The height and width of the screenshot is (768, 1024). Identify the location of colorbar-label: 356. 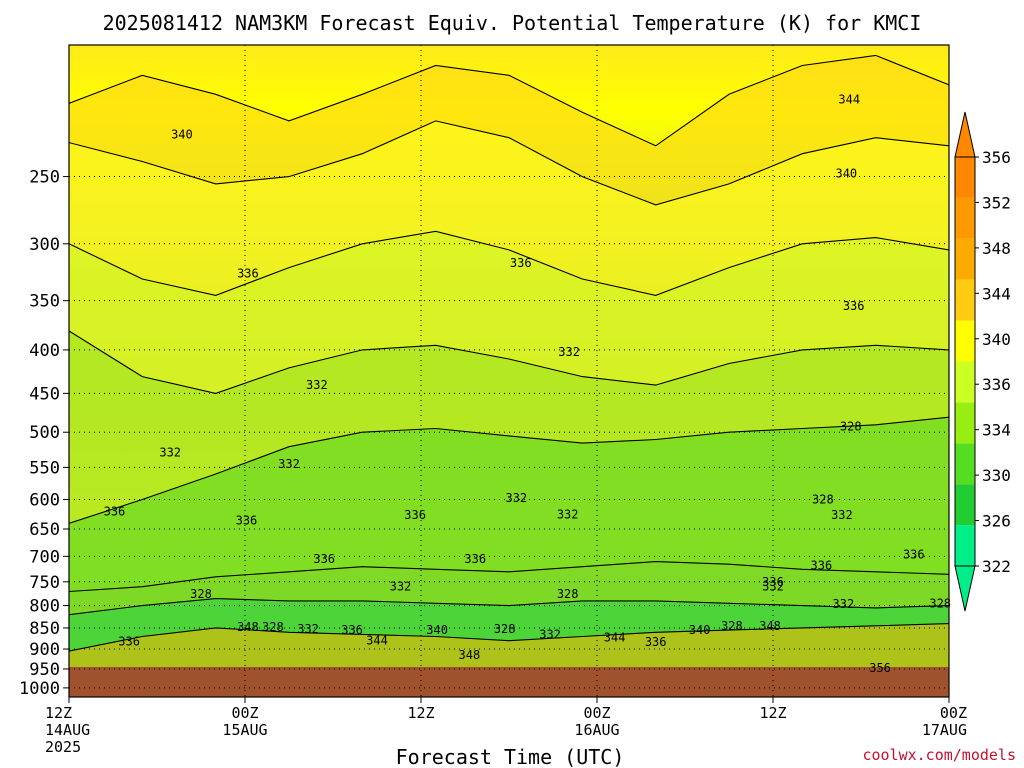
(996, 157).